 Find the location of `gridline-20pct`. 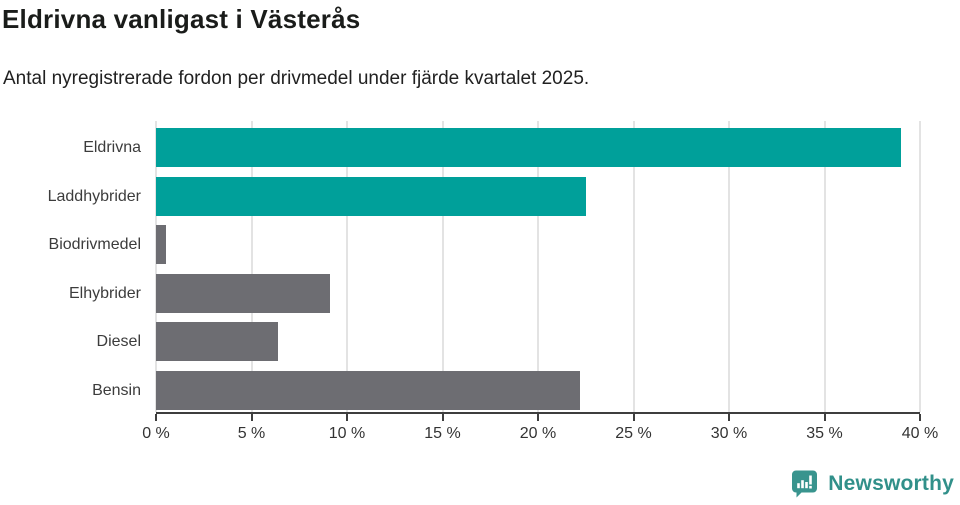

gridline-20pct is located at coordinates (538, 266).